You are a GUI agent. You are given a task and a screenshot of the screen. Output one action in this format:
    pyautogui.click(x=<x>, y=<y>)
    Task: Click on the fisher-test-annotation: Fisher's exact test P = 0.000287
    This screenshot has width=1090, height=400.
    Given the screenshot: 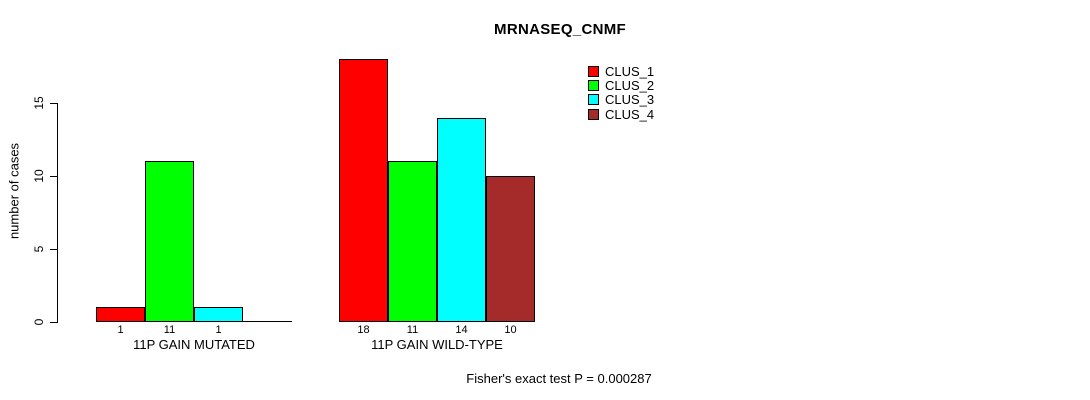 What is the action you would take?
    pyautogui.click(x=559, y=378)
    